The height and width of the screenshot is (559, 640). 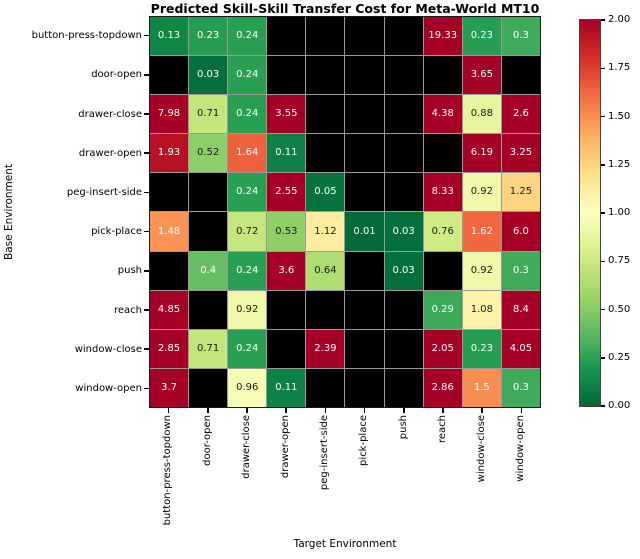 I want to click on x-axis-label: push, so click(x=403, y=427).